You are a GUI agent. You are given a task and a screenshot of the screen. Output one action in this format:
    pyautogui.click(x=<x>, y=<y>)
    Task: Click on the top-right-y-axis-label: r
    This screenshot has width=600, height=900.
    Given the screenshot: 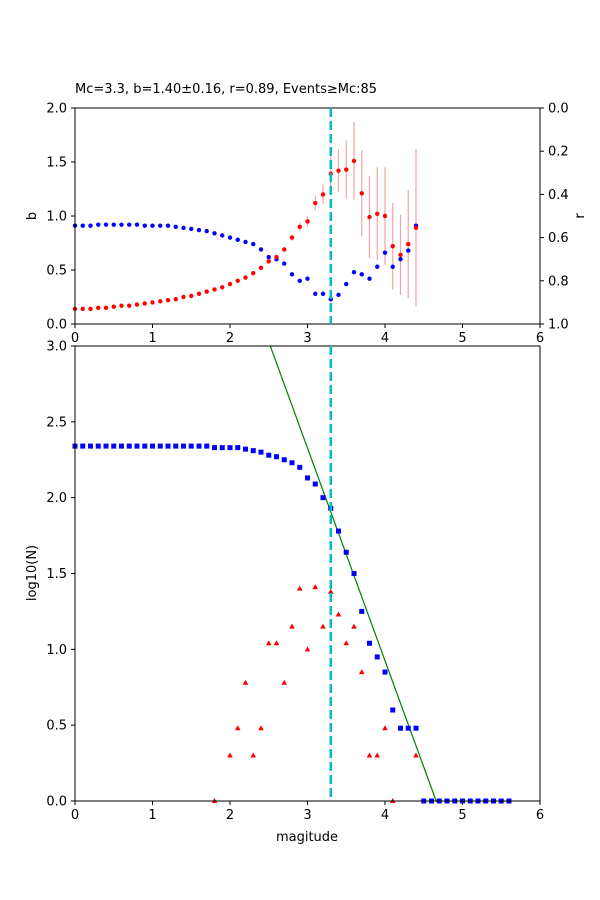 What is the action you would take?
    pyautogui.click(x=580, y=216)
    